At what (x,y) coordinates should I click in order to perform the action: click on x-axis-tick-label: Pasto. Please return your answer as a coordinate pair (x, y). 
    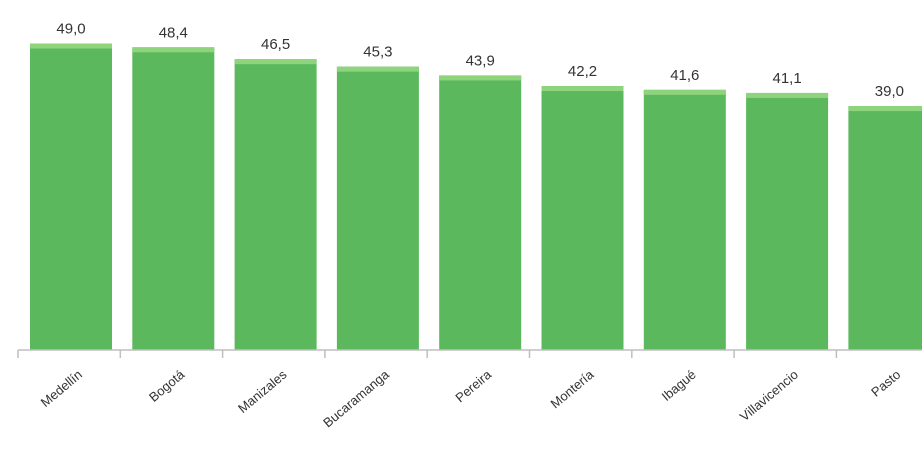
    Looking at the image, I should click on (885, 383).